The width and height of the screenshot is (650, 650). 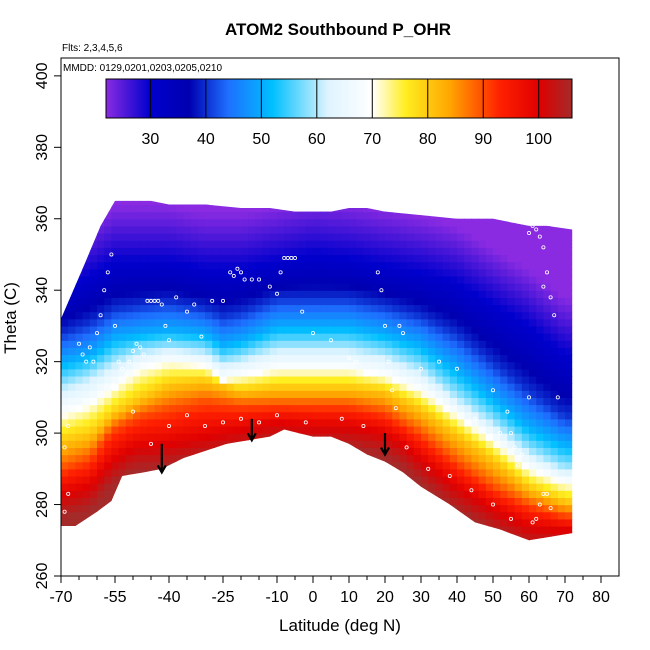 What do you see at coordinates (114, 597) in the screenshot?
I see `x-tick-label: -55` at bounding box center [114, 597].